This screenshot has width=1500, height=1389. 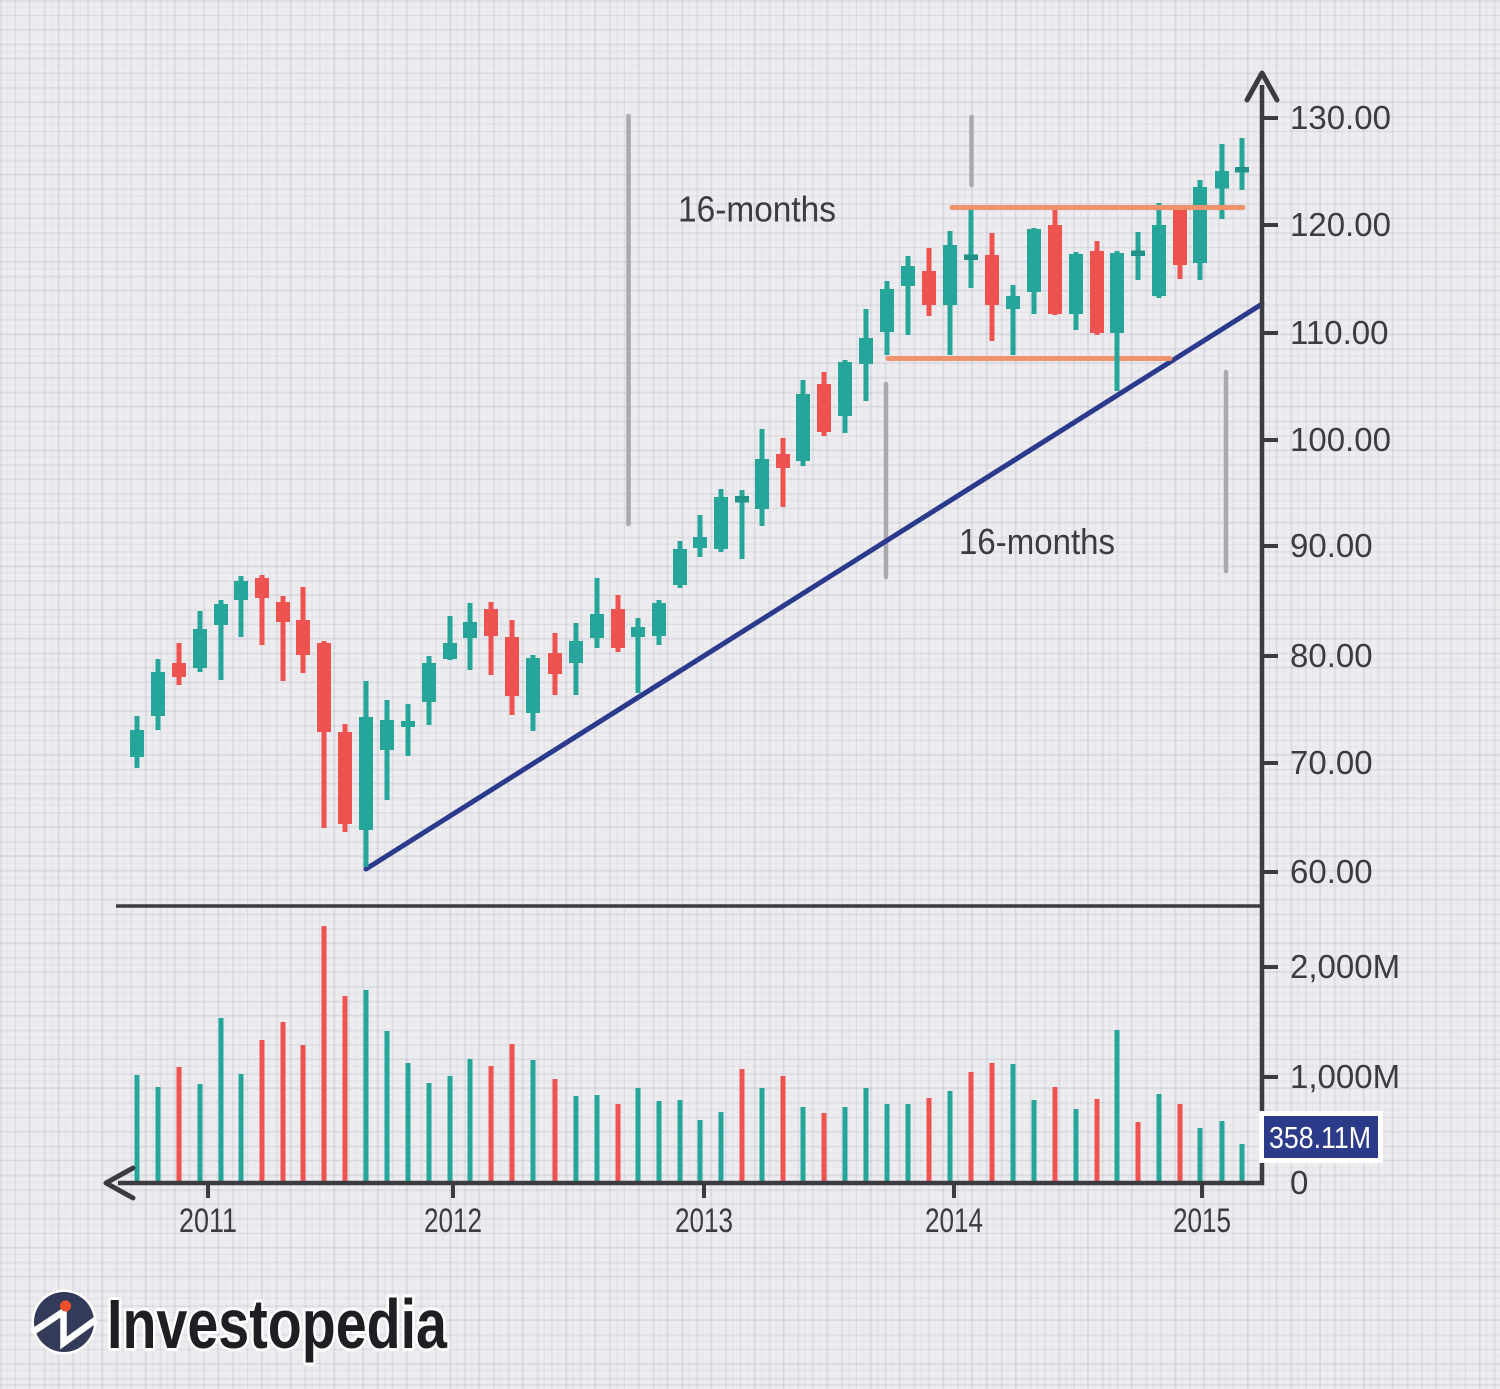 I want to click on svg-text: 110.00, so click(x=1339, y=332).